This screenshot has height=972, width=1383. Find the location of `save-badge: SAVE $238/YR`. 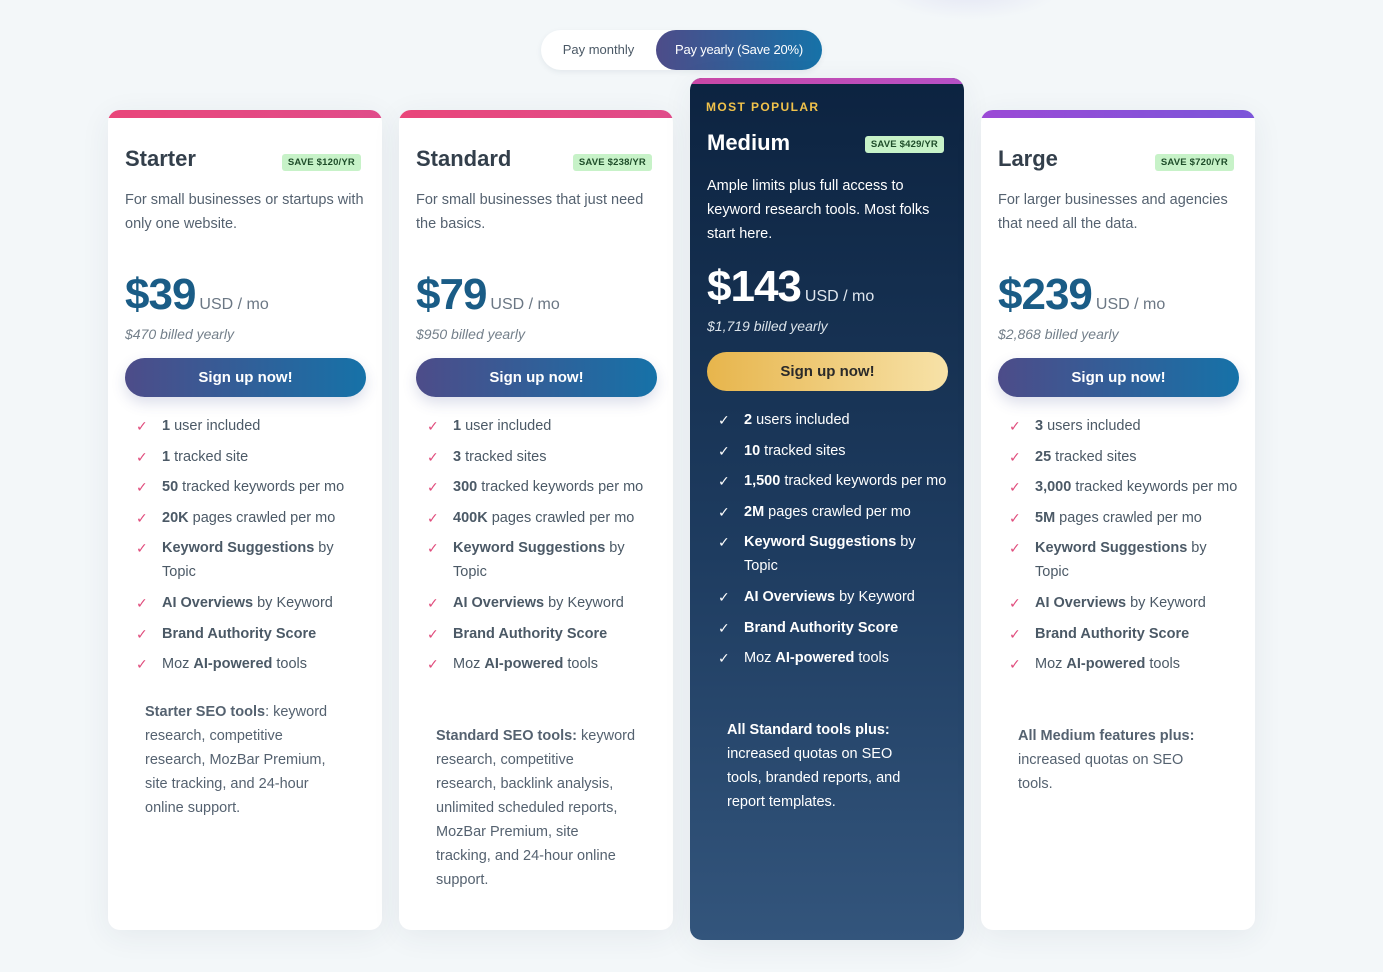

save-badge: SAVE $238/YR is located at coordinates (612, 162).